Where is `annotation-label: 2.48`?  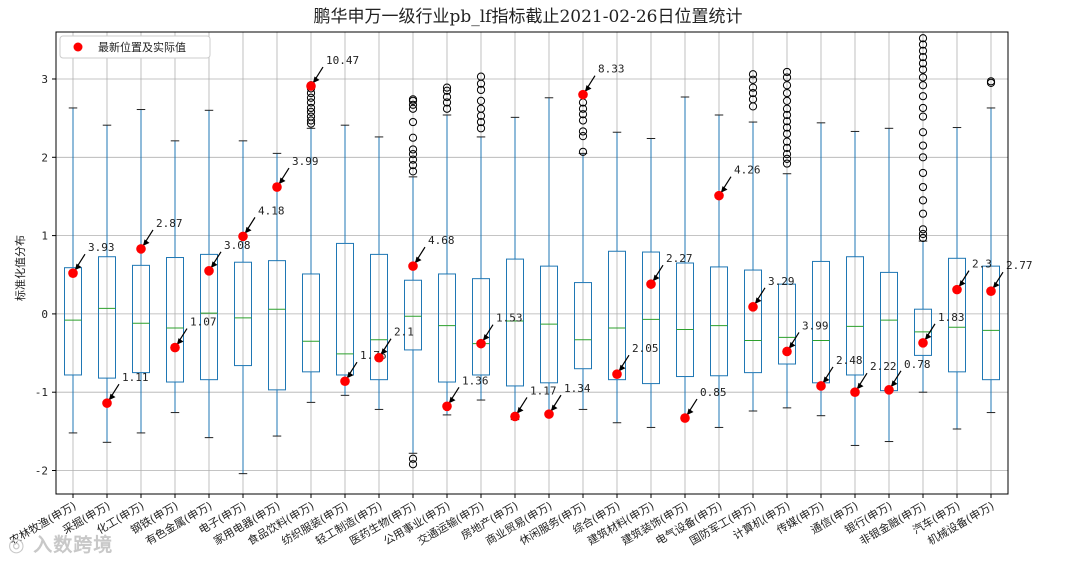
annotation-label: 2.48 is located at coordinates (849, 360).